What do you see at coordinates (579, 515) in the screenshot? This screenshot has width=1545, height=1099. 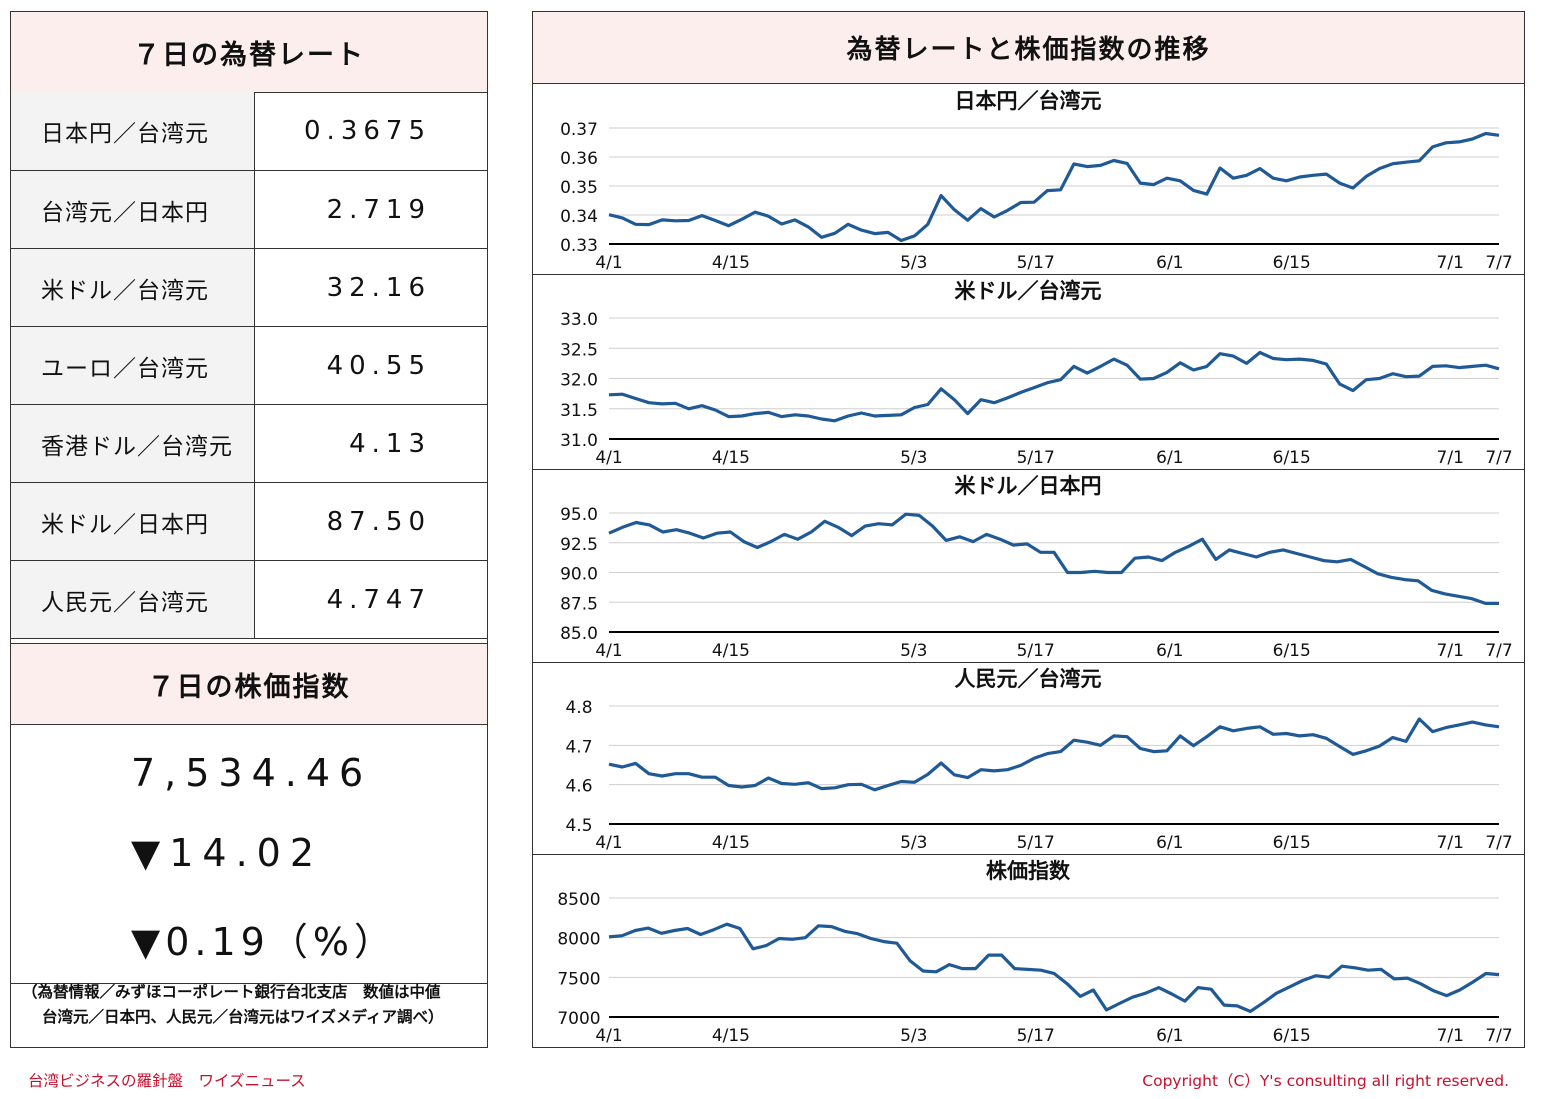 I see `y-tick-label: 95.0` at bounding box center [579, 515].